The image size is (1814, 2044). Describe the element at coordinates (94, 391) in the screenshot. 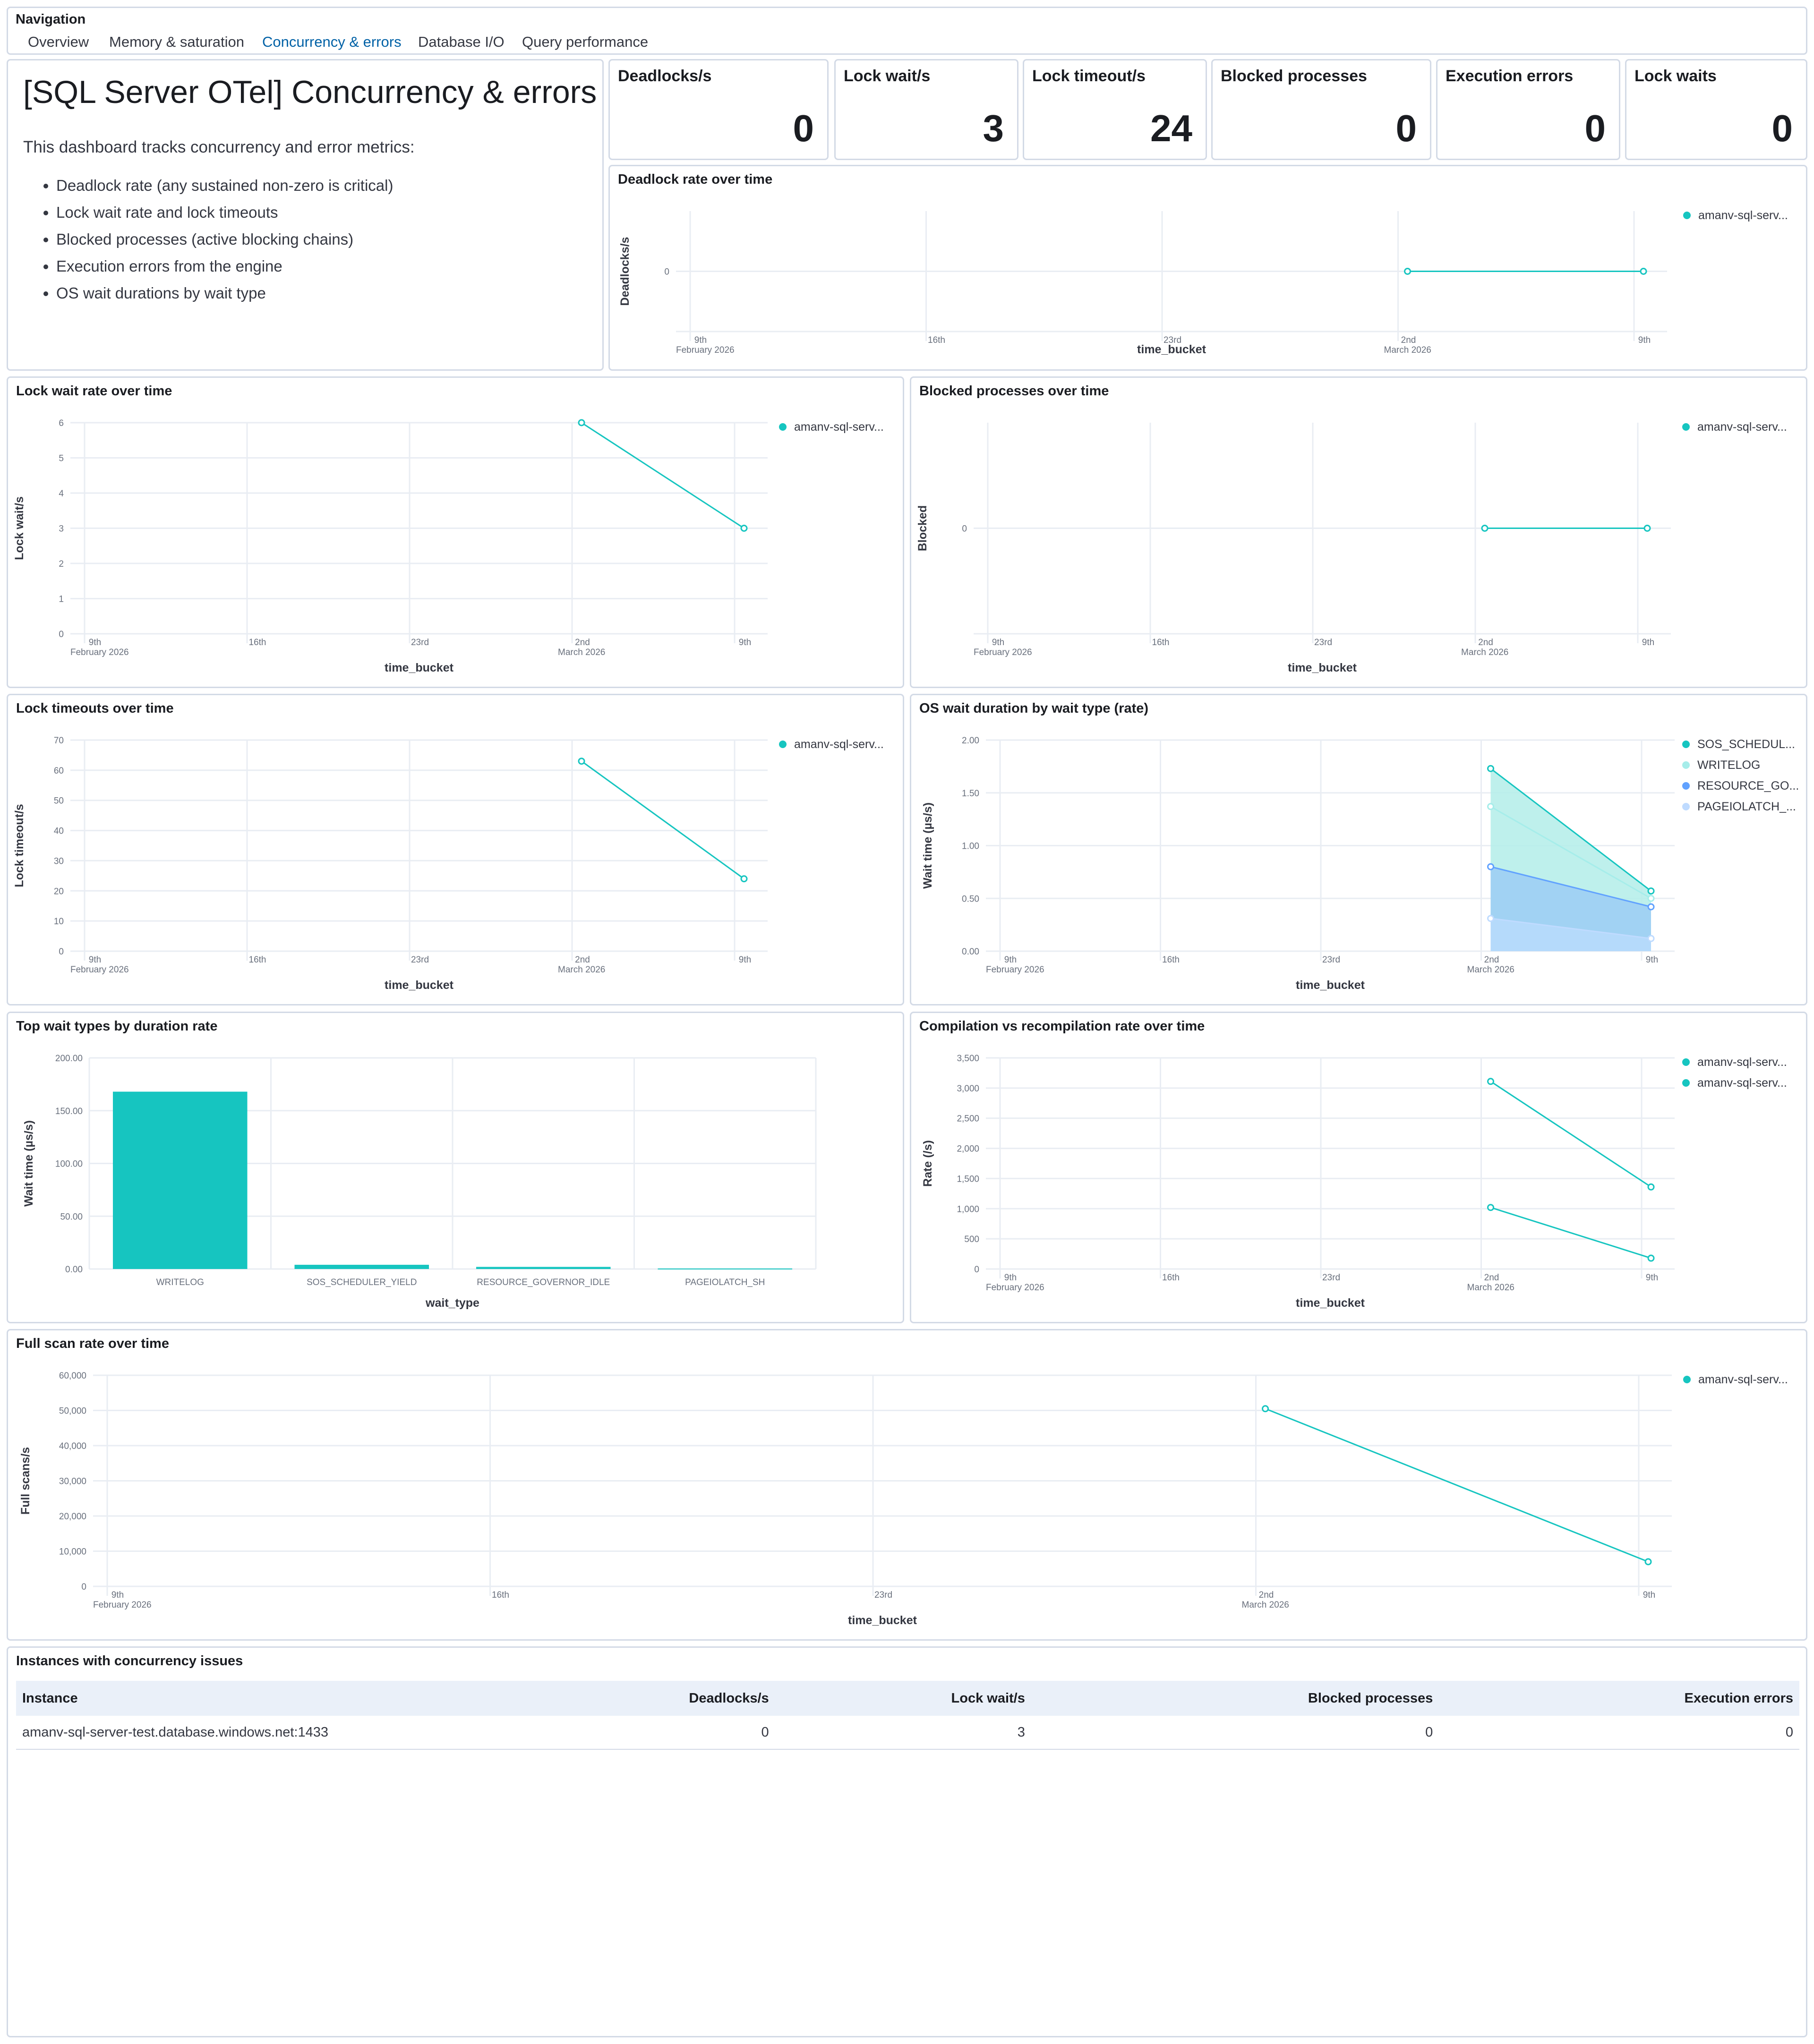

I see `chart-title: Lock wait rate over time` at that location.